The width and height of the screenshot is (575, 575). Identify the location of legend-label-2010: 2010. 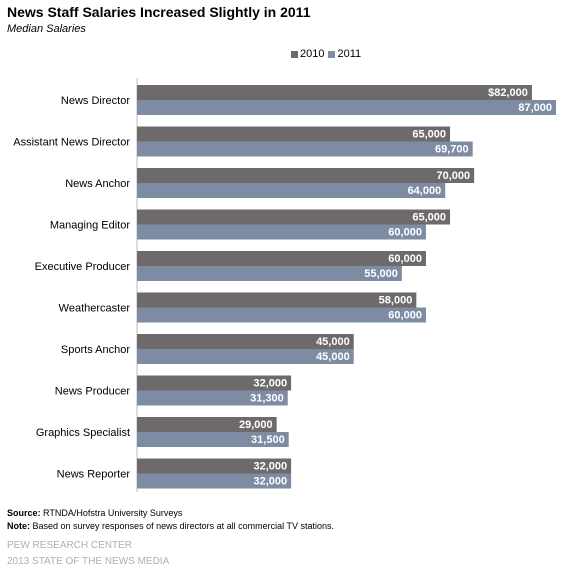
(312, 54).